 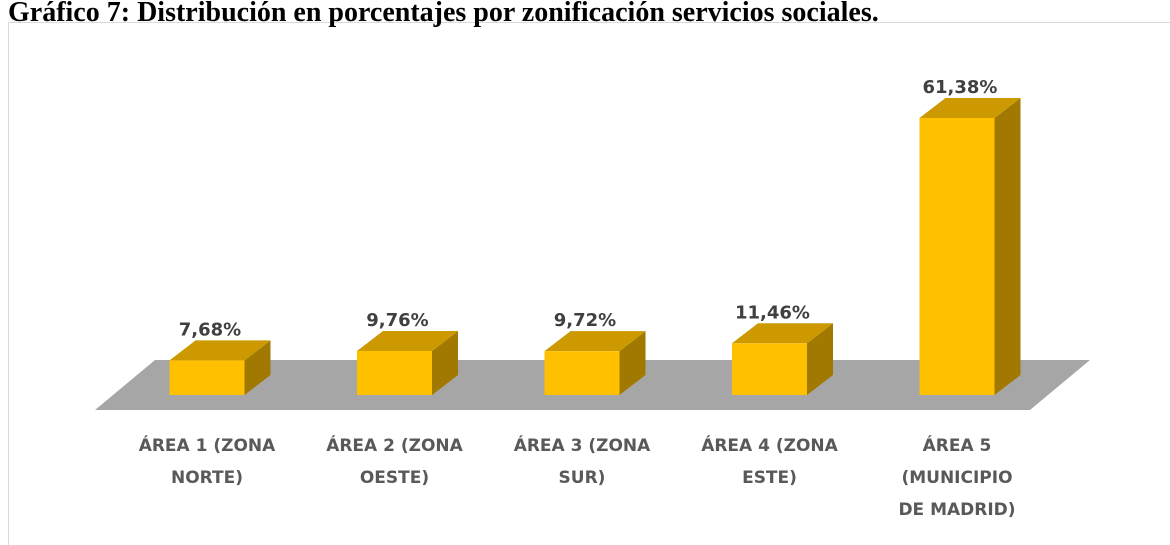 I want to click on data-label: 9,76%, so click(x=397, y=320).